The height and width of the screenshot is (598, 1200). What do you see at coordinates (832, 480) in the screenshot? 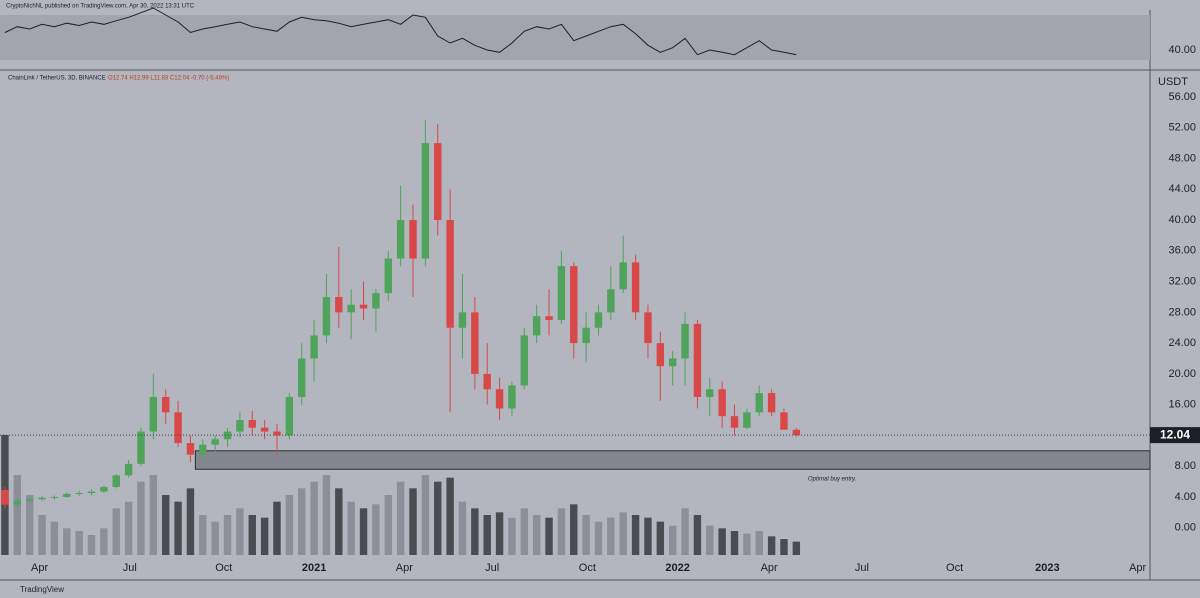
I see `annotation: Optimal buy entry.` at bounding box center [832, 480].